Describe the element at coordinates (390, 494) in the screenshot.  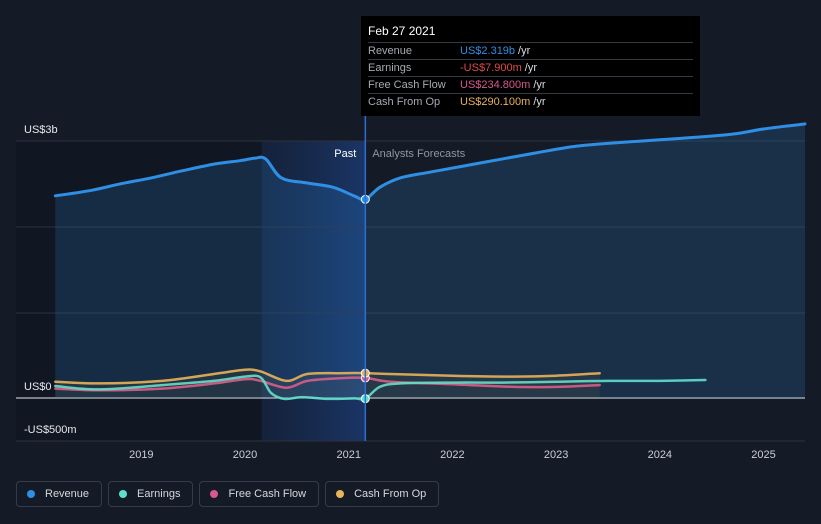
I see `legend-label: Cash From Op` at that location.